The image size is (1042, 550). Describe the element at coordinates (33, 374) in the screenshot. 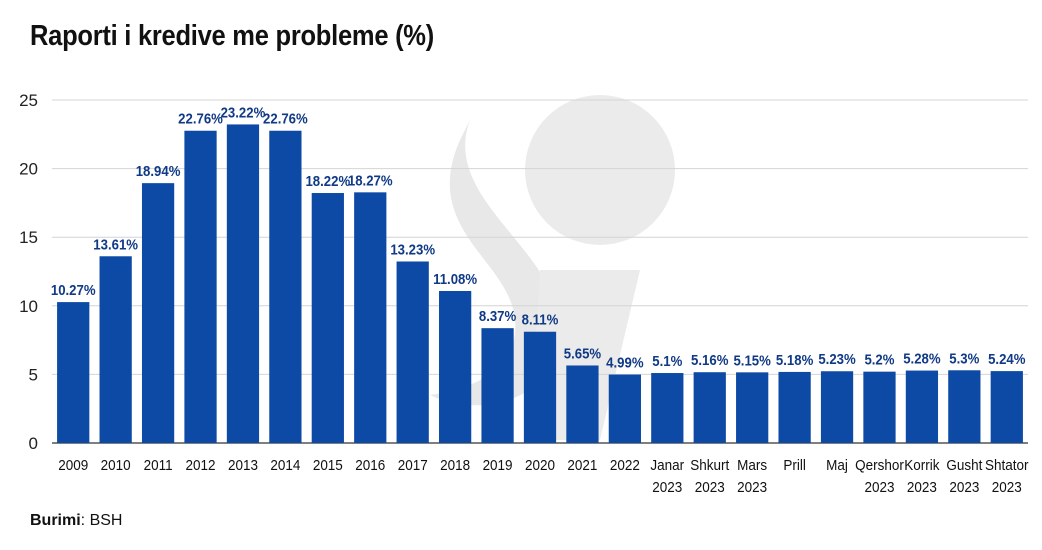

I see `y-tick-label: 5` at that location.